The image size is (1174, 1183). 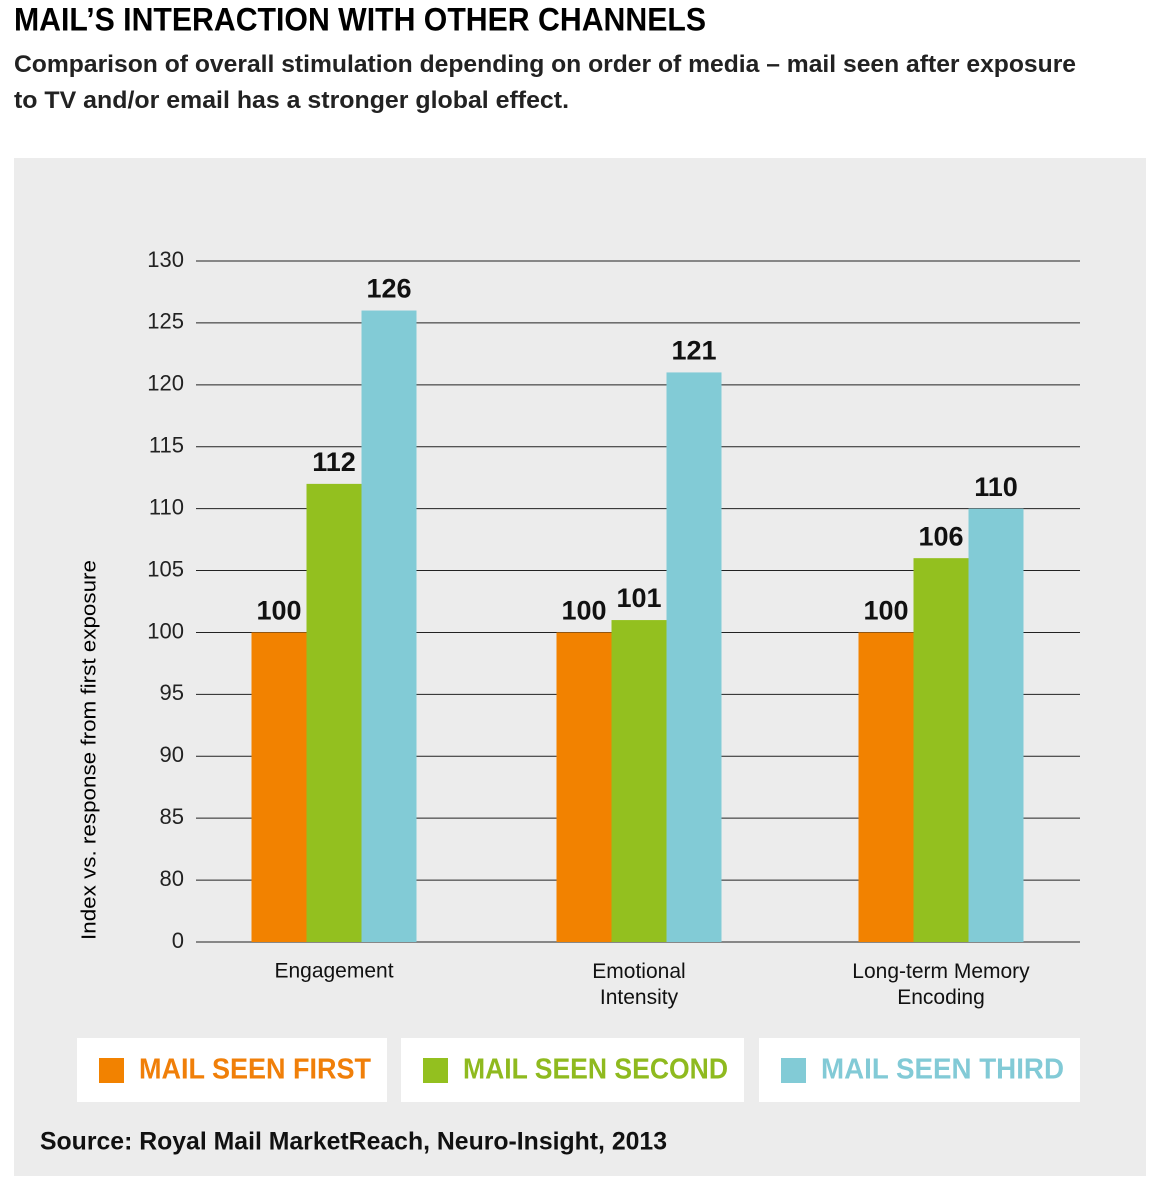 I want to click on legend-label: MAIL SEEN THIRD, so click(x=942, y=1070).